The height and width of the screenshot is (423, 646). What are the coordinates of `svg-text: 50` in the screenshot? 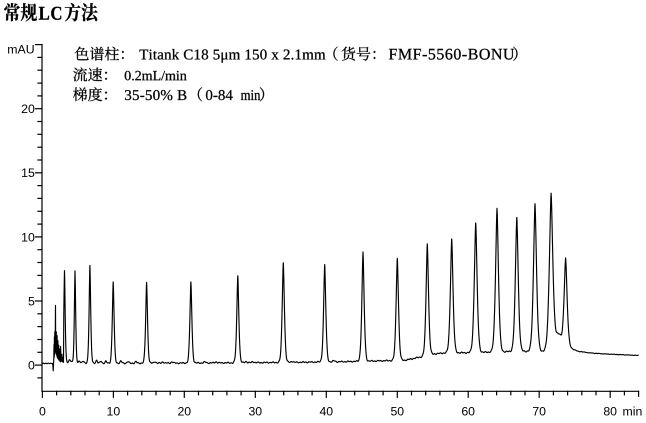 It's located at (397, 412).